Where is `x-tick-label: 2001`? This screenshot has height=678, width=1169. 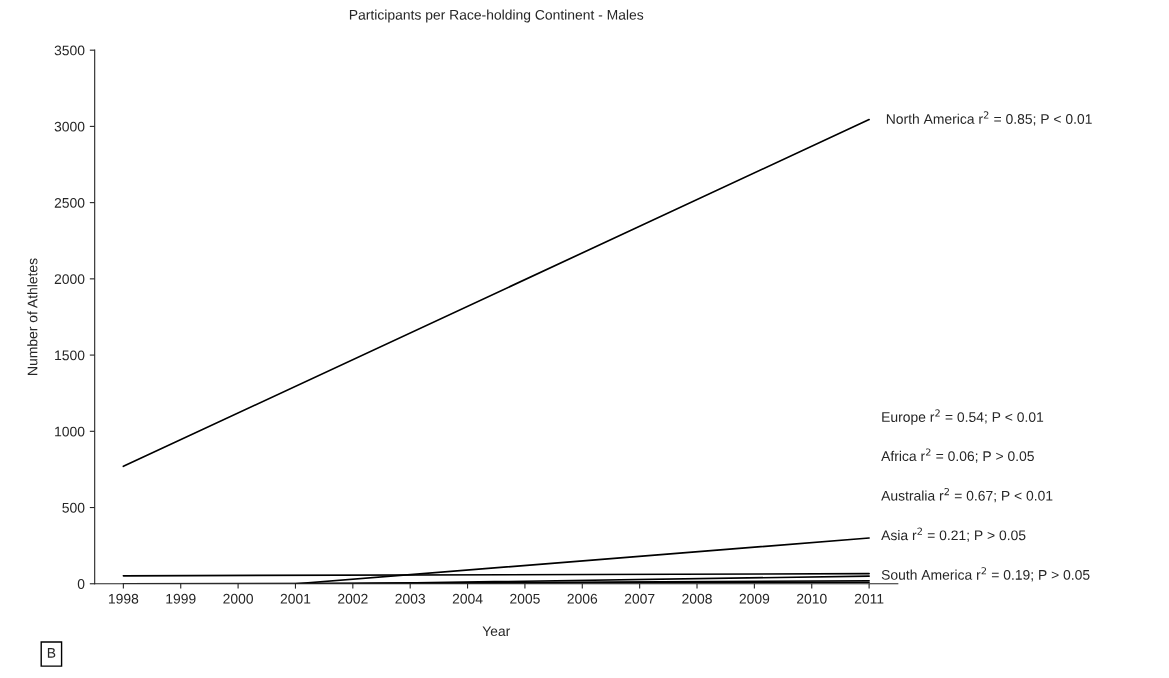
x-tick-label: 2001 is located at coordinates (295, 598).